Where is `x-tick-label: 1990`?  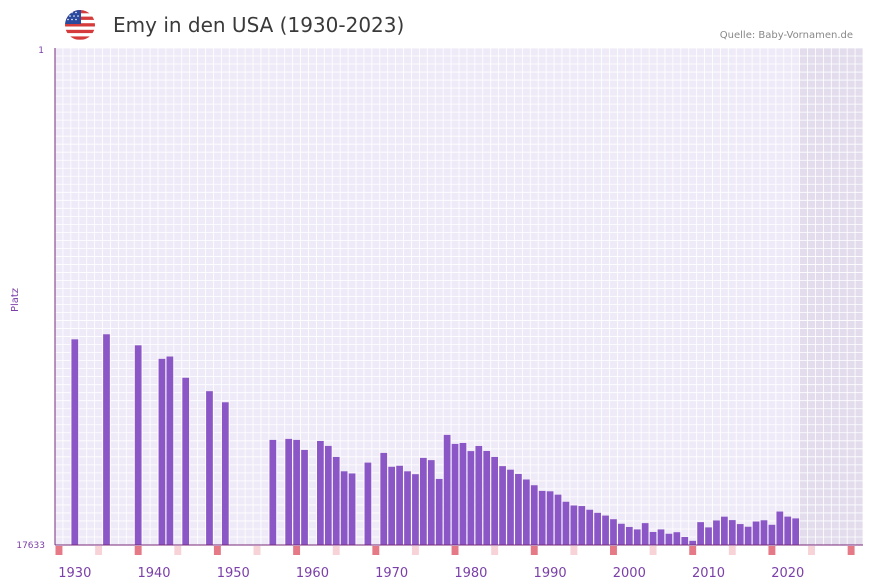
x-tick-label: 1990 is located at coordinates (550, 573).